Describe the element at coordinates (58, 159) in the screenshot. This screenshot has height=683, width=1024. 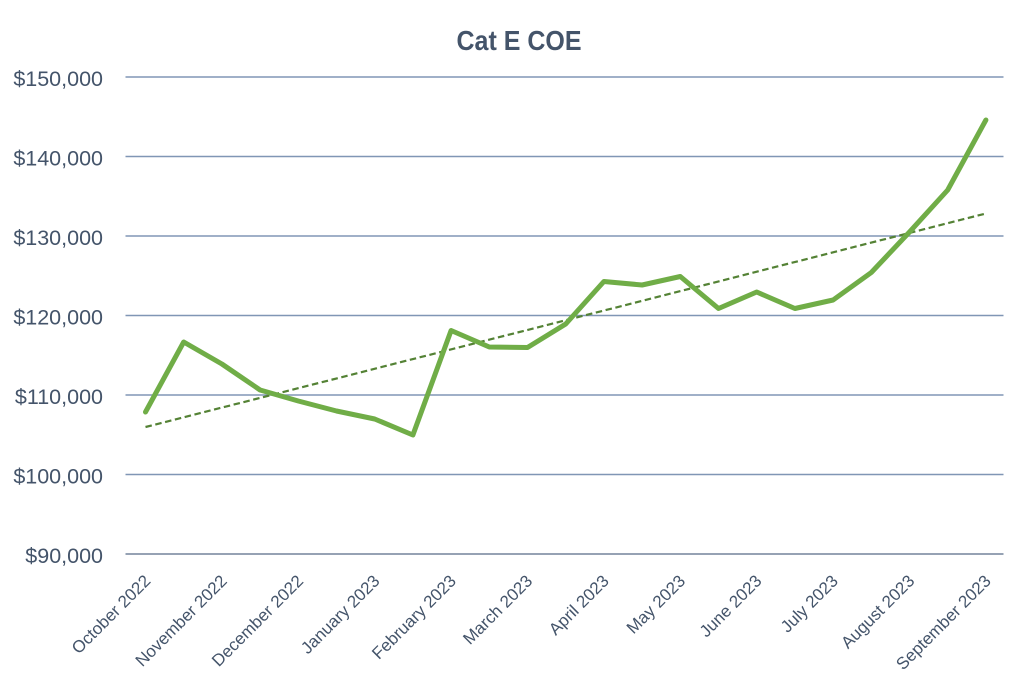
I see `svg-text: $140,000` at that location.